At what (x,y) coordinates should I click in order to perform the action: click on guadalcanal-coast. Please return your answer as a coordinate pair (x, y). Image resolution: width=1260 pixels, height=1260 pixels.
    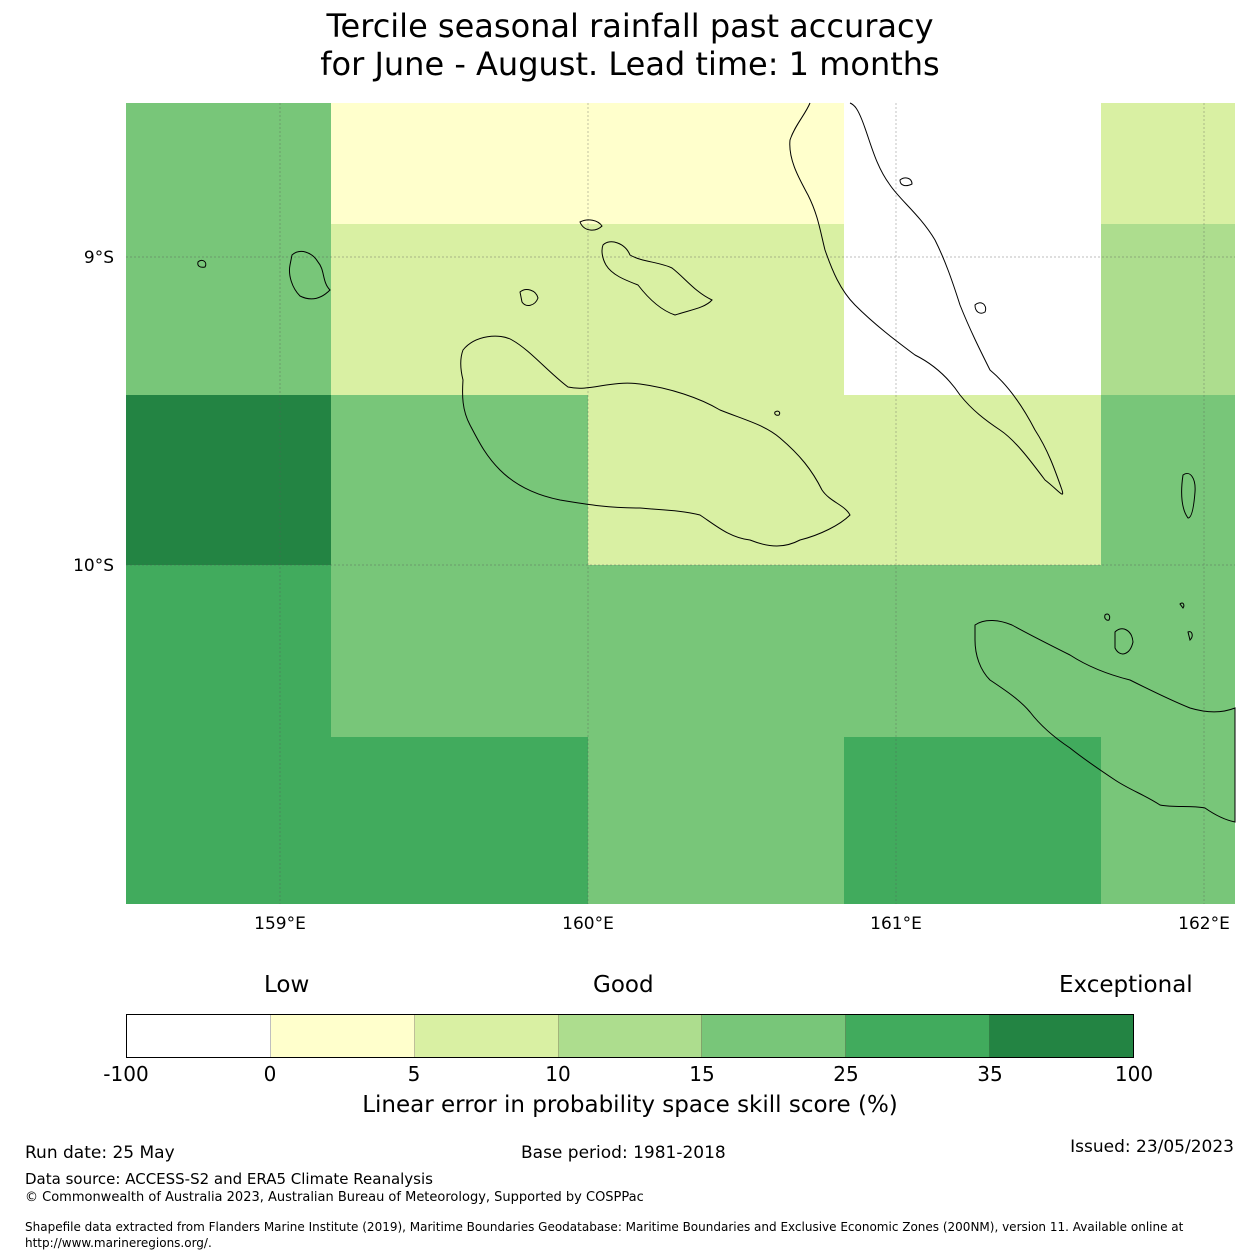
    Looking at the image, I should click on (655, 441).